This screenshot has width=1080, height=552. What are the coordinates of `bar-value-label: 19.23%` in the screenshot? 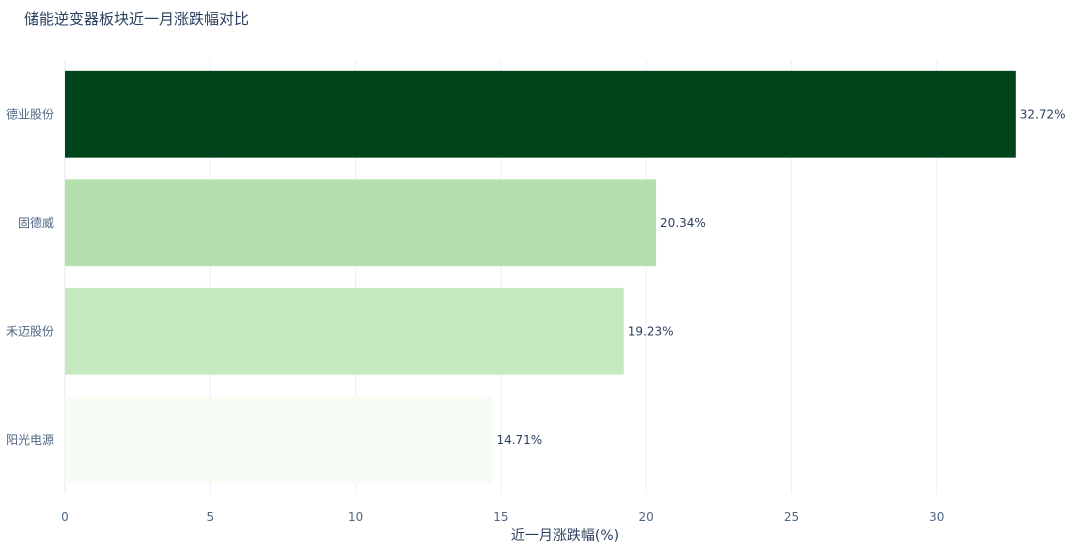 It's located at (651, 331).